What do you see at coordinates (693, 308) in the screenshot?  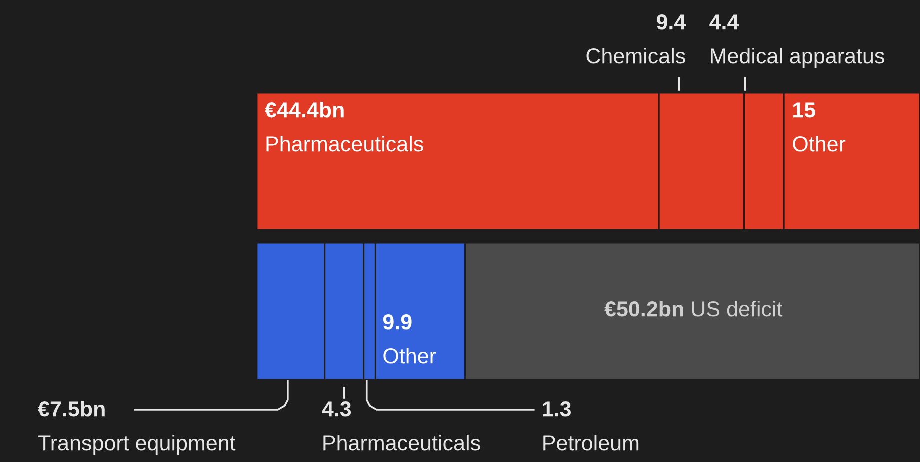 I see `data-label: €50.2bn US deficit` at bounding box center [693, 308].